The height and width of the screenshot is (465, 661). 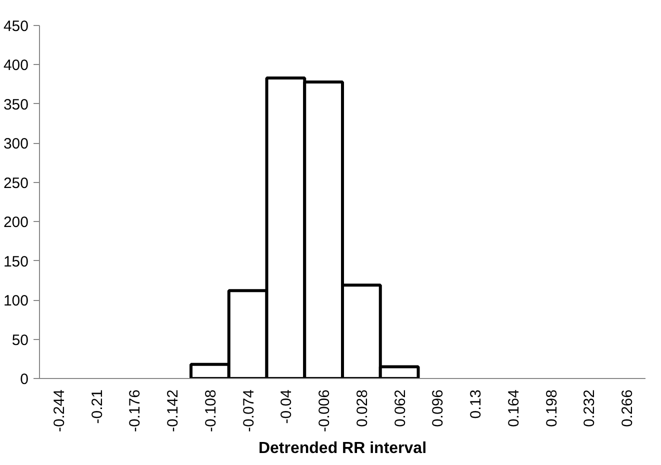 What do you see at coordinates (16, 223) in the screenshot?
I see `y-tick-label: 200` at bounding box center [16, 223].